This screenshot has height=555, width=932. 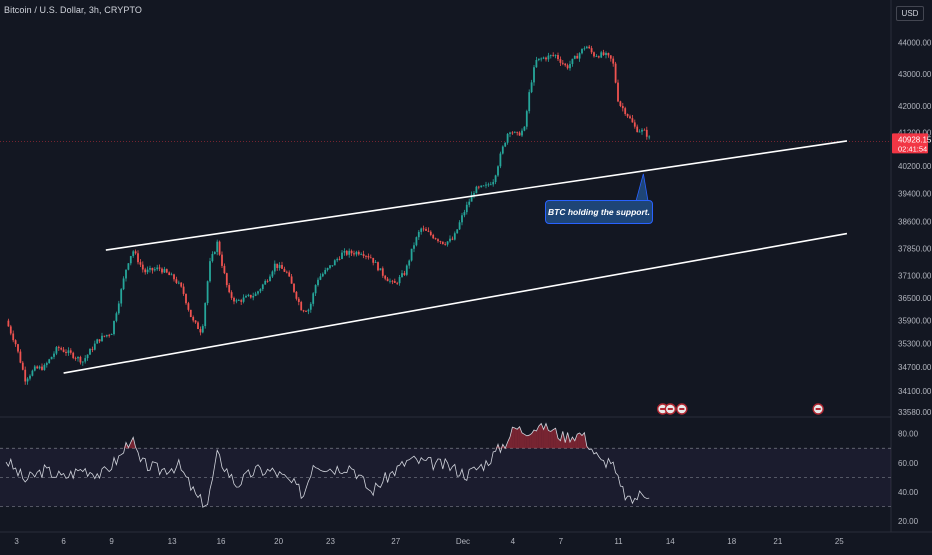 What do you see at coordinates (395, 541) in the screenshot?
I see `time-tick-label: 27` at bounding box center [395, 541].